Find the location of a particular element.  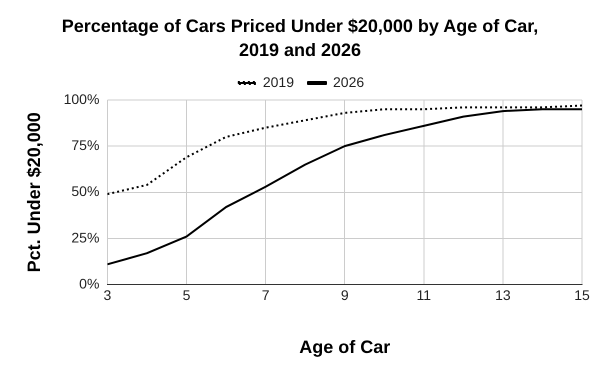

y-tick-label: 75% is located at coordinates (85, 145).